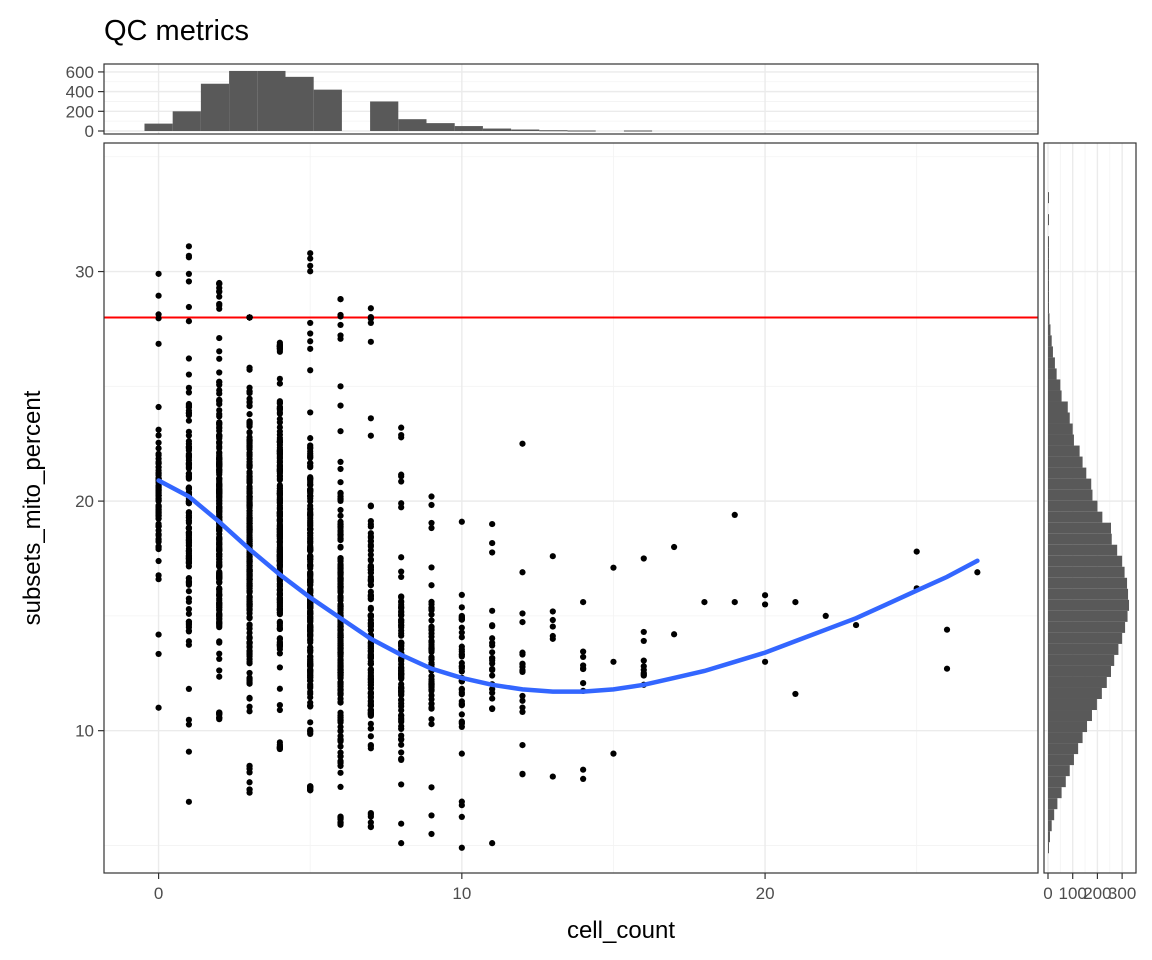  Describe the element at coordinates (84, 501) in the screenshot. I see `y-tick-label: 20` at that location.